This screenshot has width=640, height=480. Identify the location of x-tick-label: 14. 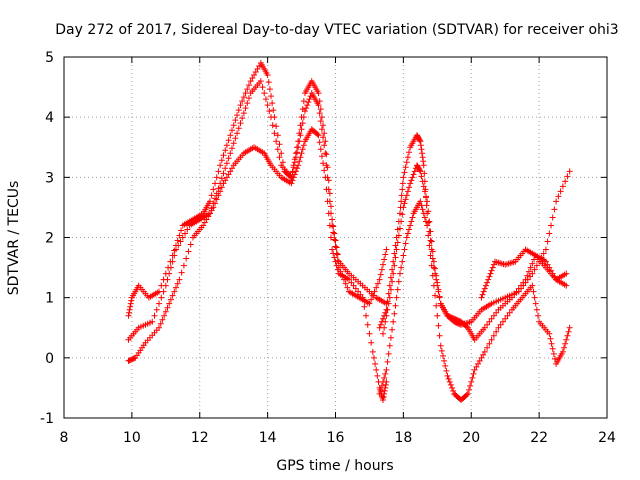
(268, 438).